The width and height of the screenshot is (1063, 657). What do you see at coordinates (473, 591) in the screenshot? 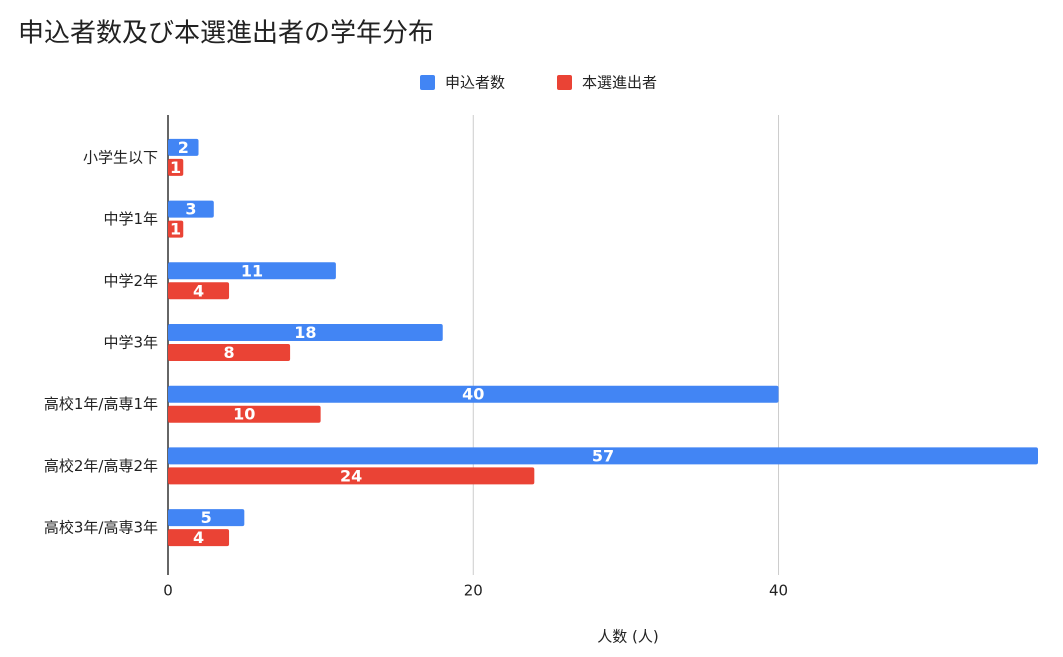
I see `x-tick-label: 20` at bounding box center [473, 591].